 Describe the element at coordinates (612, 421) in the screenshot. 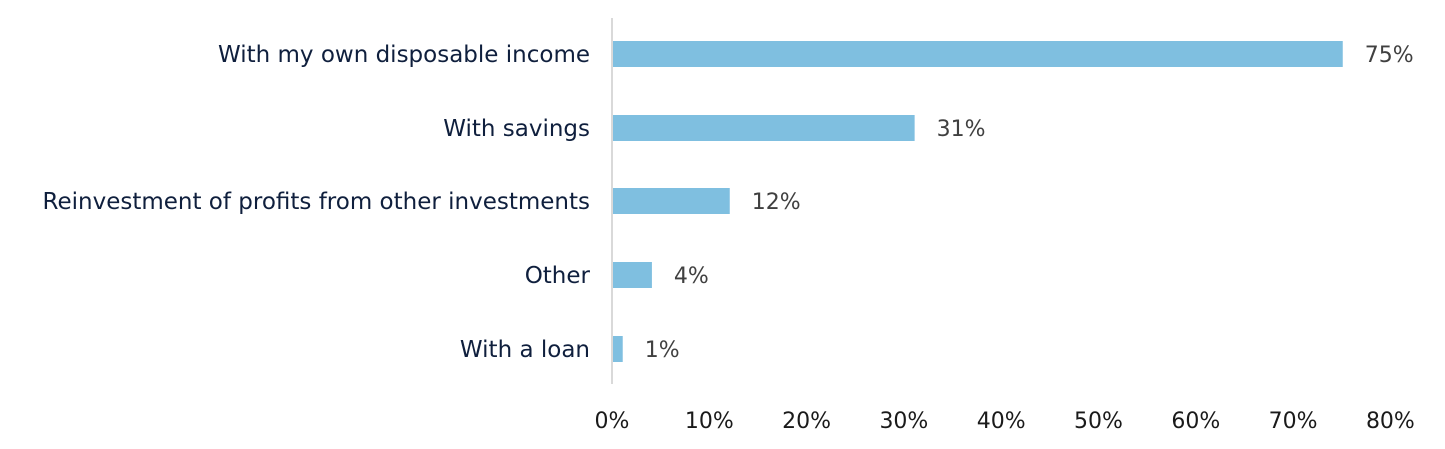

I see `x-tick-label-1: 0%` at that location.